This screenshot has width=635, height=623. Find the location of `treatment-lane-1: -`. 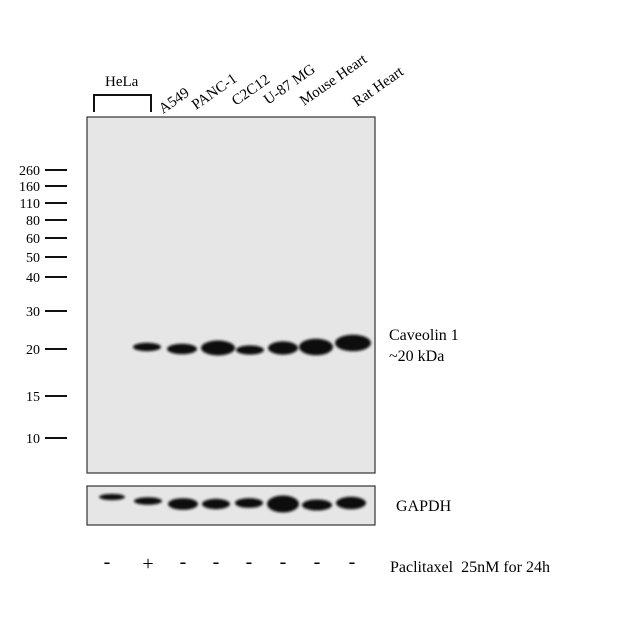

treatment-lane-1: - is located at coordinates (107, 562).